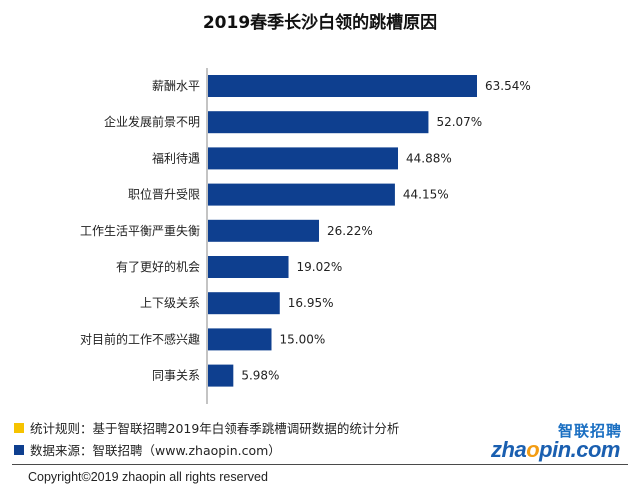  What do you see at coordinates (533, 449) in the screenshot?
I see `logo-en-dot: o` at bounding box center [533, 449].